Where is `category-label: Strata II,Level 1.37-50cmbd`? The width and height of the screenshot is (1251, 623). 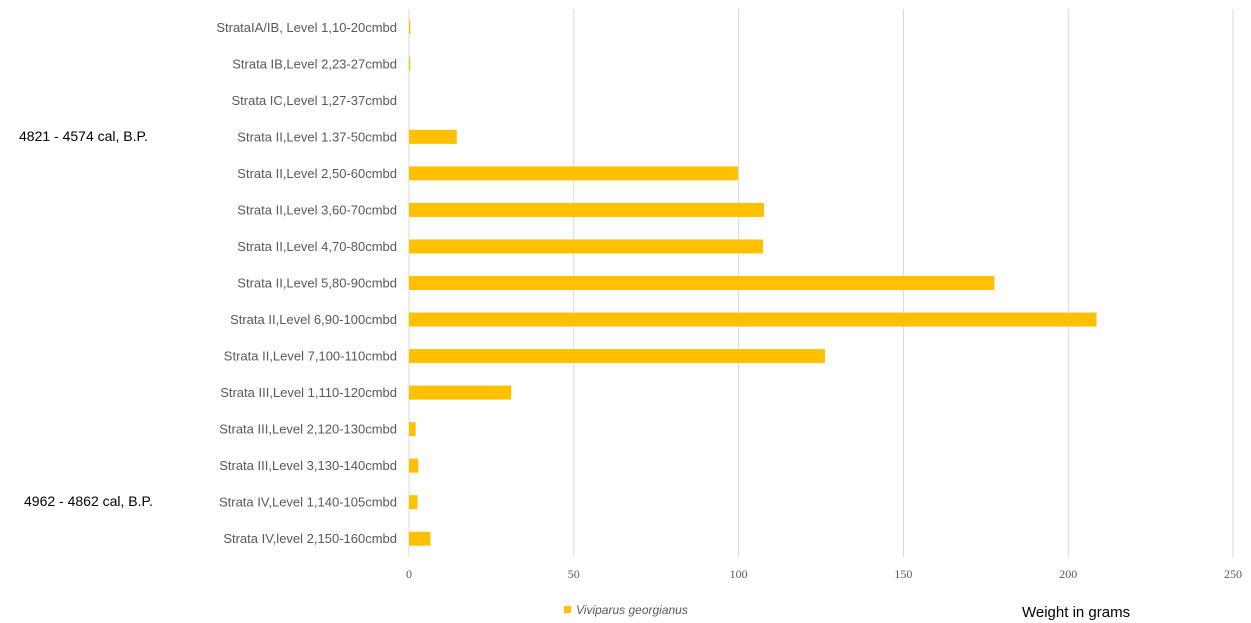
category-label: Strata II,Level 1.37-50cmbd is located at coordinates (317, 136).